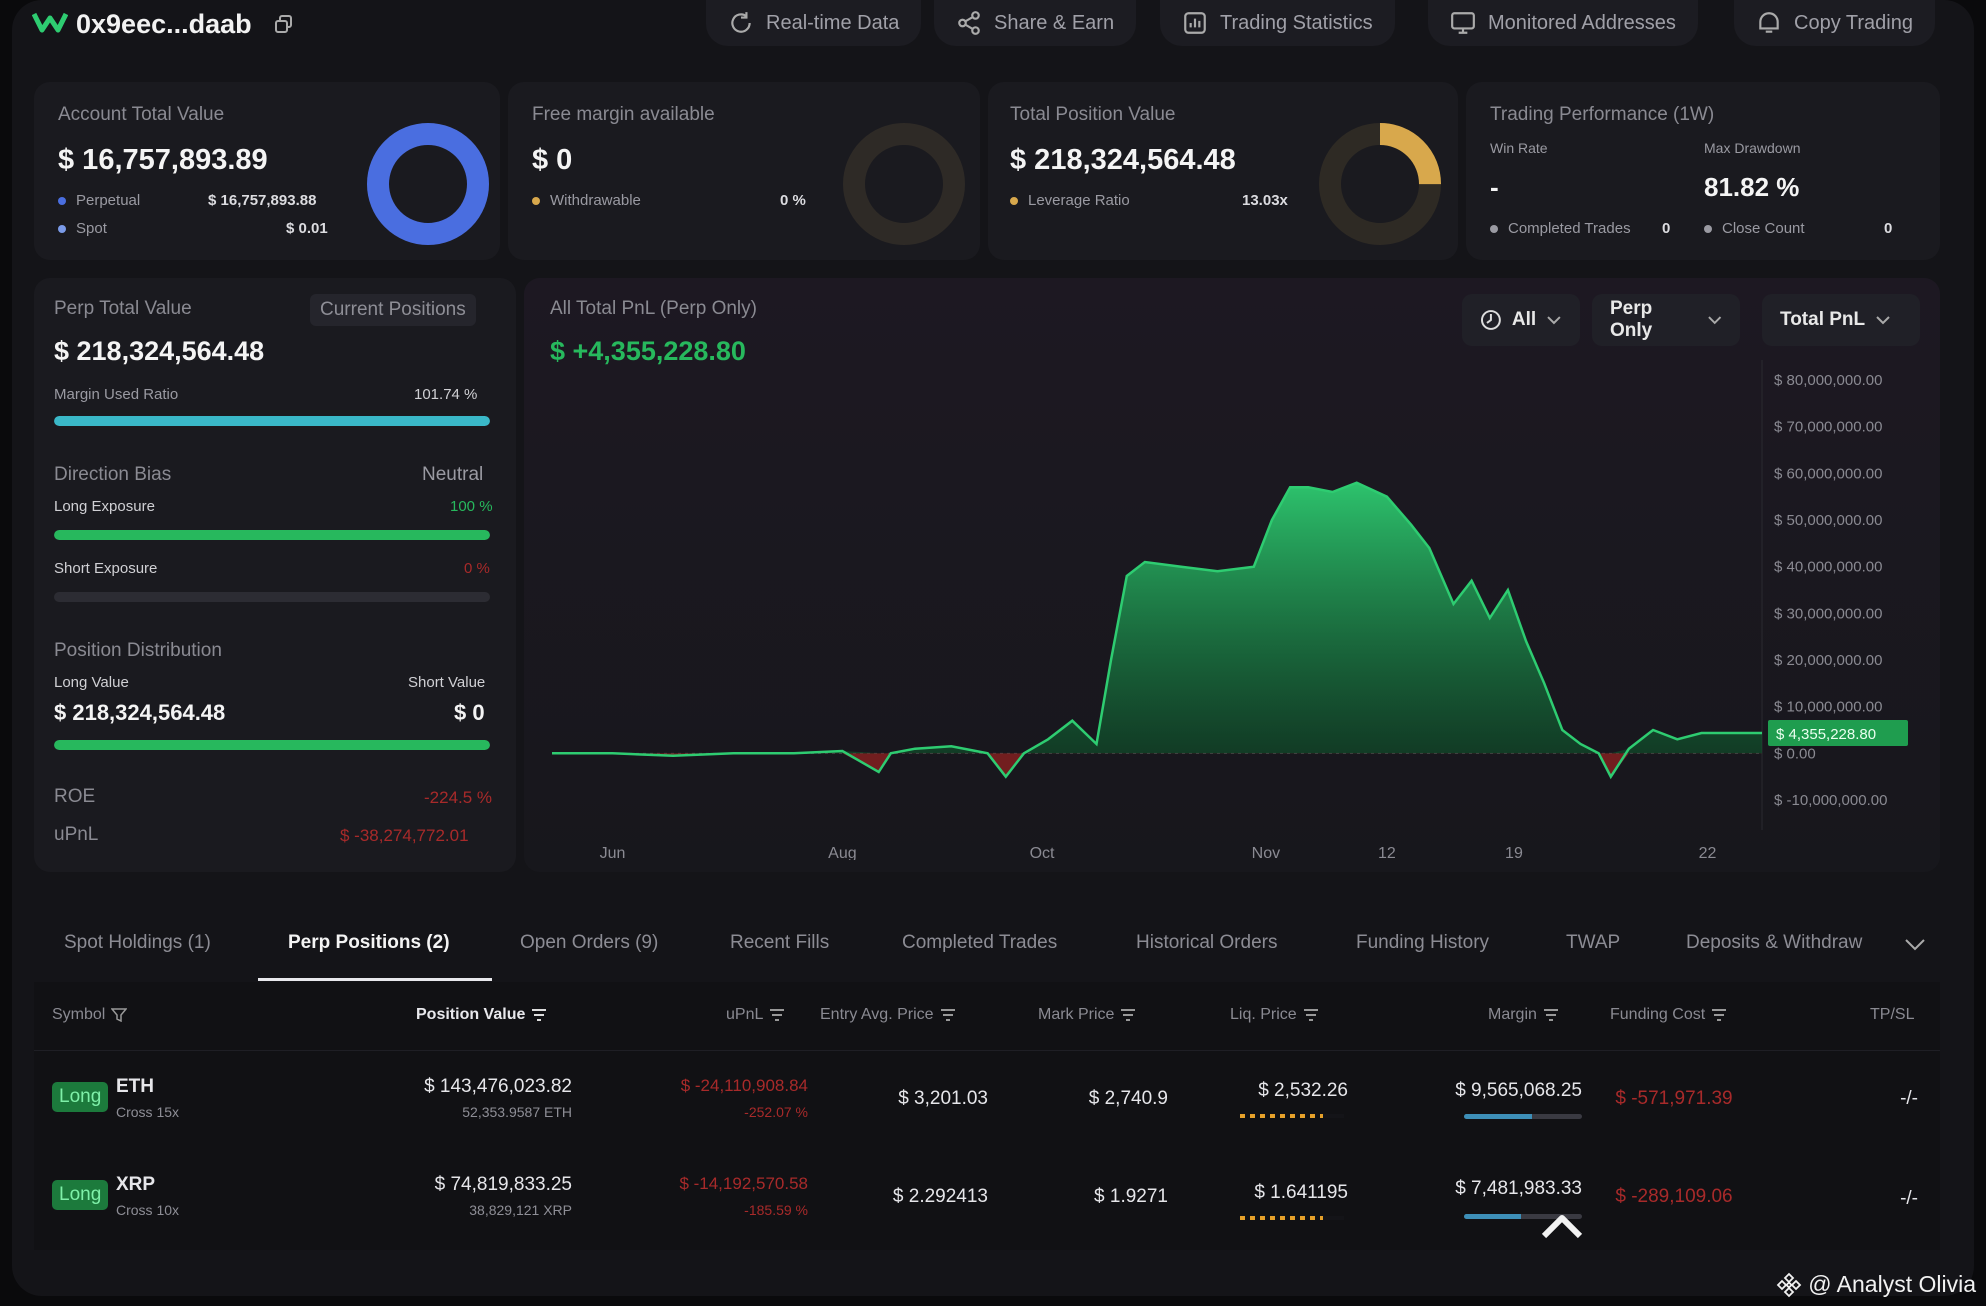 The width and height of the screenshot is (1986, 1306). What do you see at coordinates (284, 24) in the screenshot?
I see `copy-address-icon` at bounding box center [284, 24].